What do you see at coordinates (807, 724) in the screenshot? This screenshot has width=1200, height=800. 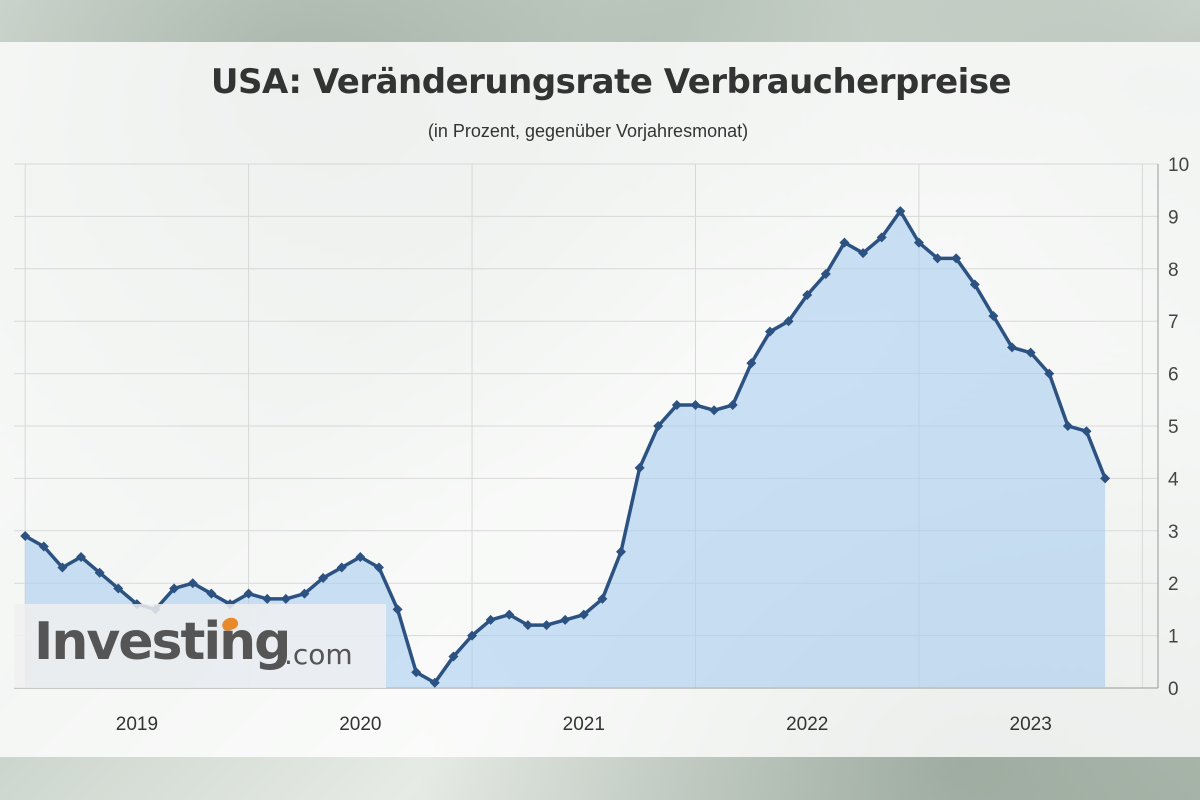 I see `x-tick-label: 2022` at bounding box center [807, 724].